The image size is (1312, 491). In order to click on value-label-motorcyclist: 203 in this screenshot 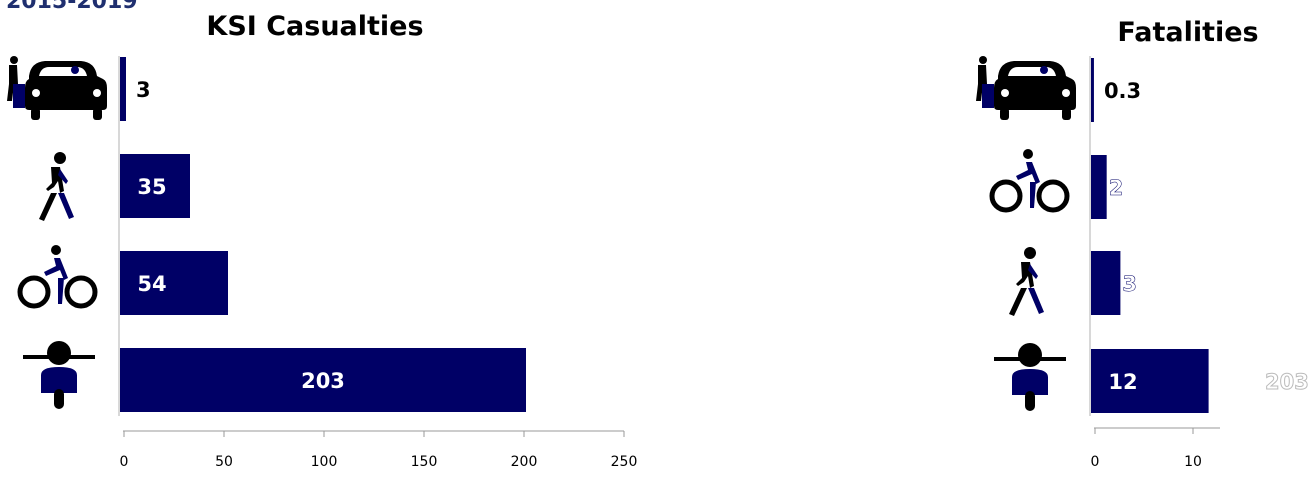, I will do `click(323, 381)`.